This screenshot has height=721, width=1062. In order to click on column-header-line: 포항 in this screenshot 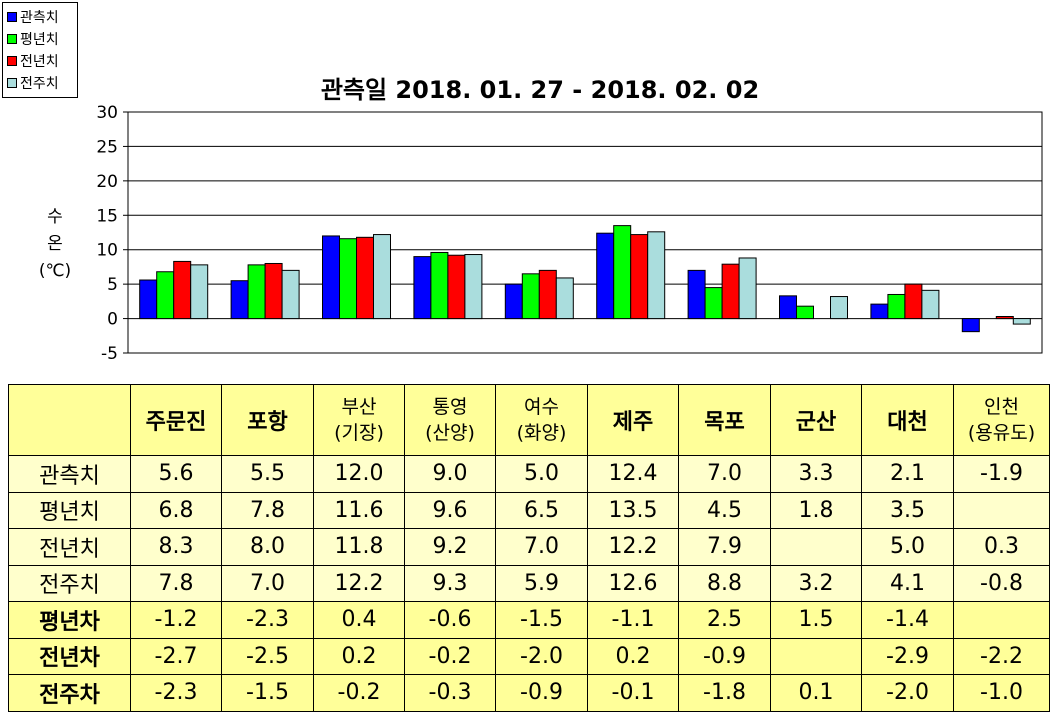, I will do `click(267, 422)`.